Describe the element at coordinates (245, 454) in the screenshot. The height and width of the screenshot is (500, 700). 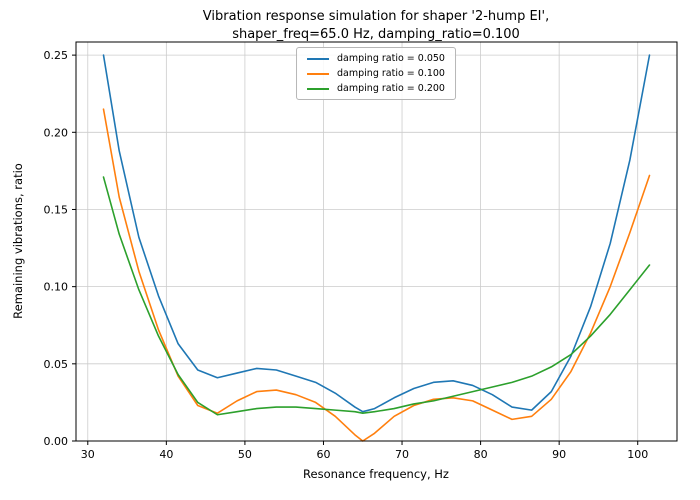
I see `svg-text: 50` at that location.